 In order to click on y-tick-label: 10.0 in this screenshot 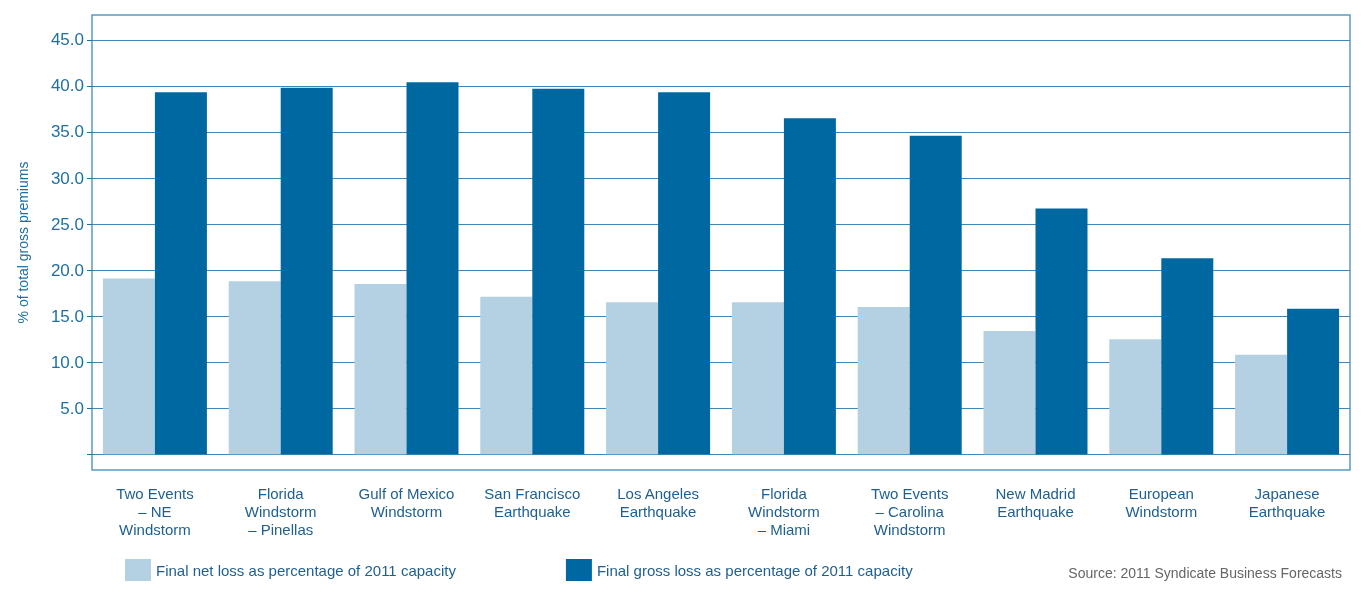, I will do `click(67, 362)`.